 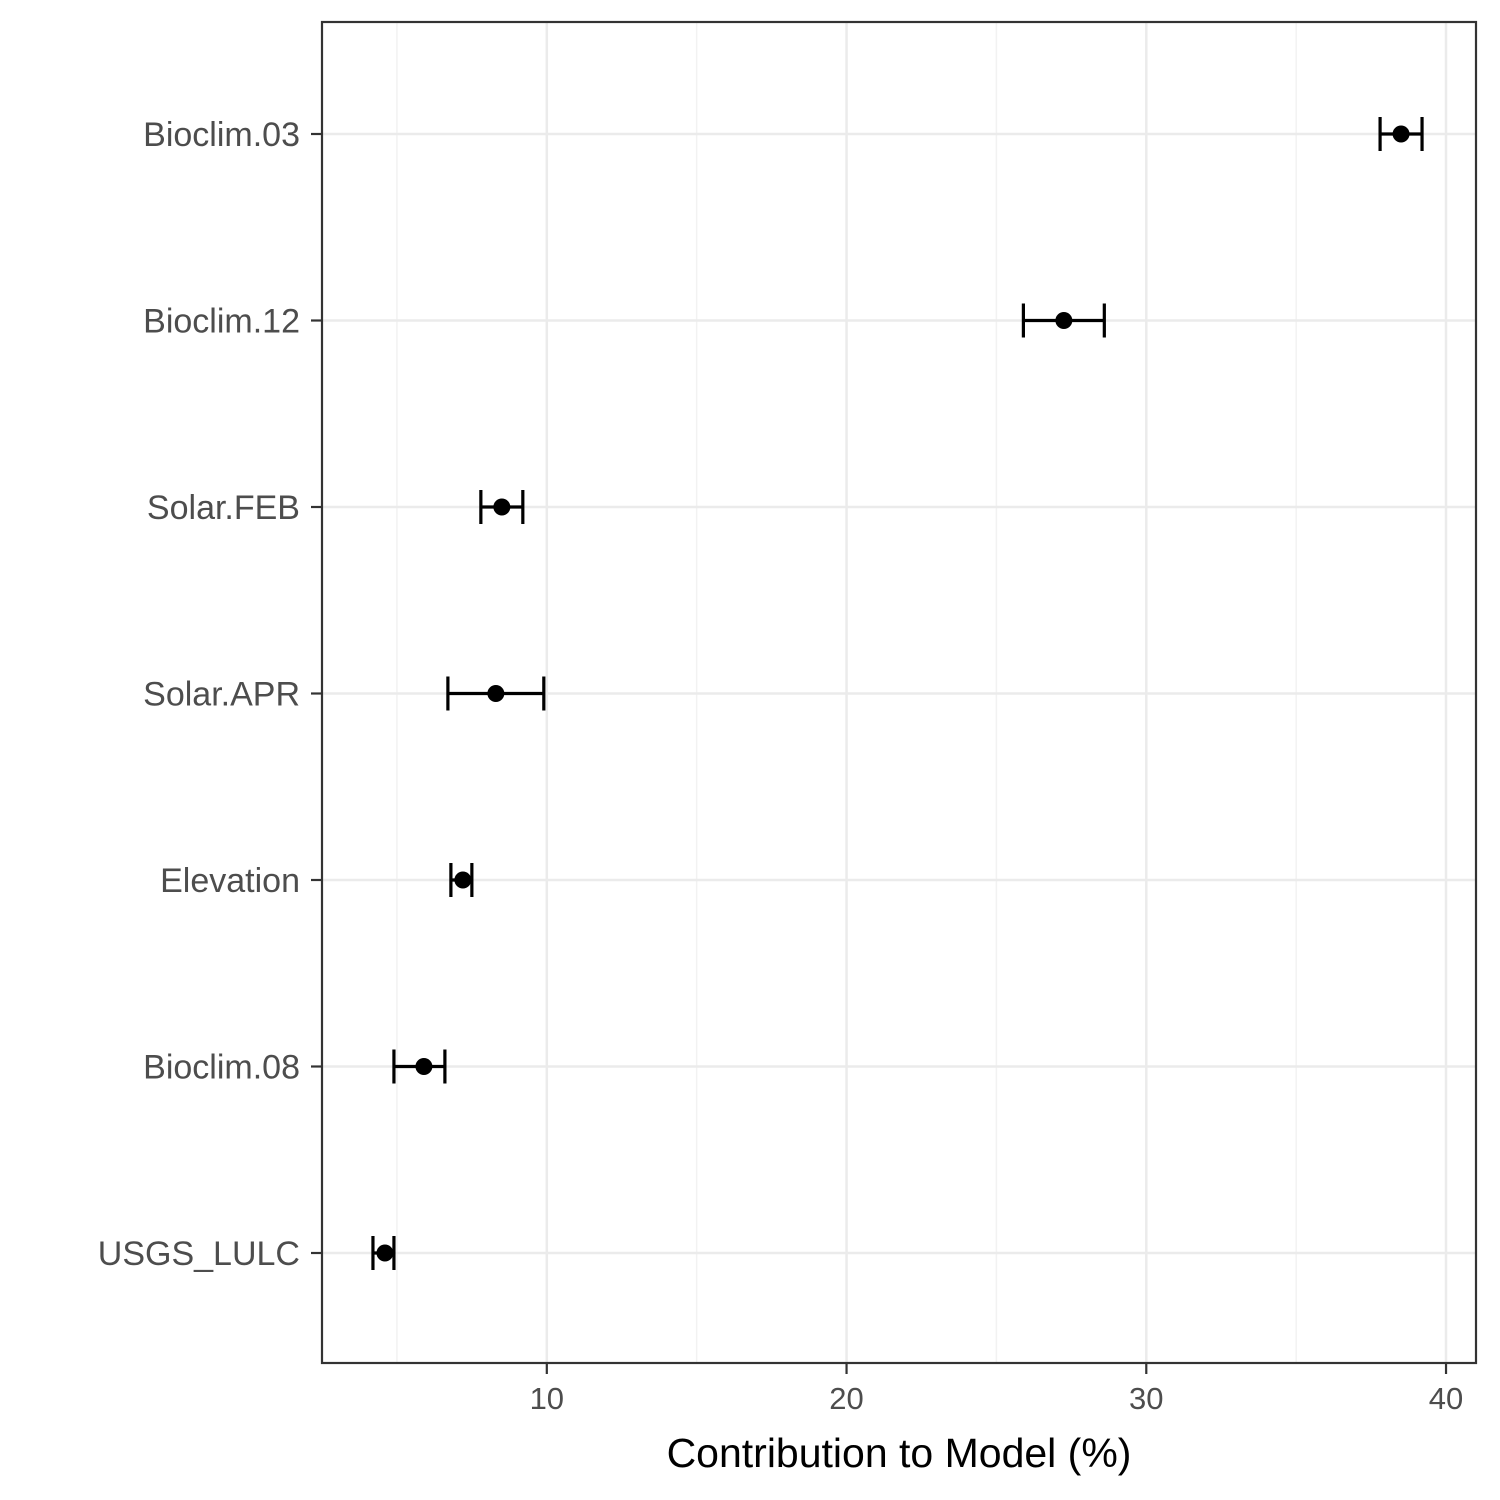 I want to click on x-tick-label: 40, so click(x=1446, y=1398).